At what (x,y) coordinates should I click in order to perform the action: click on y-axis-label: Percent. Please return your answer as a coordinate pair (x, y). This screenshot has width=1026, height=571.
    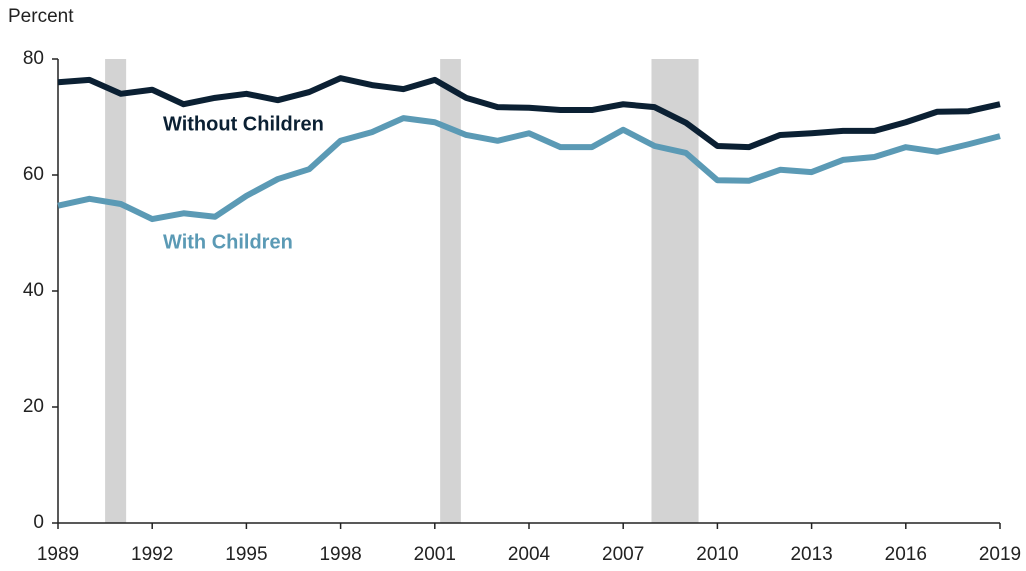
    Looking at the image, I should click on (41, 16).